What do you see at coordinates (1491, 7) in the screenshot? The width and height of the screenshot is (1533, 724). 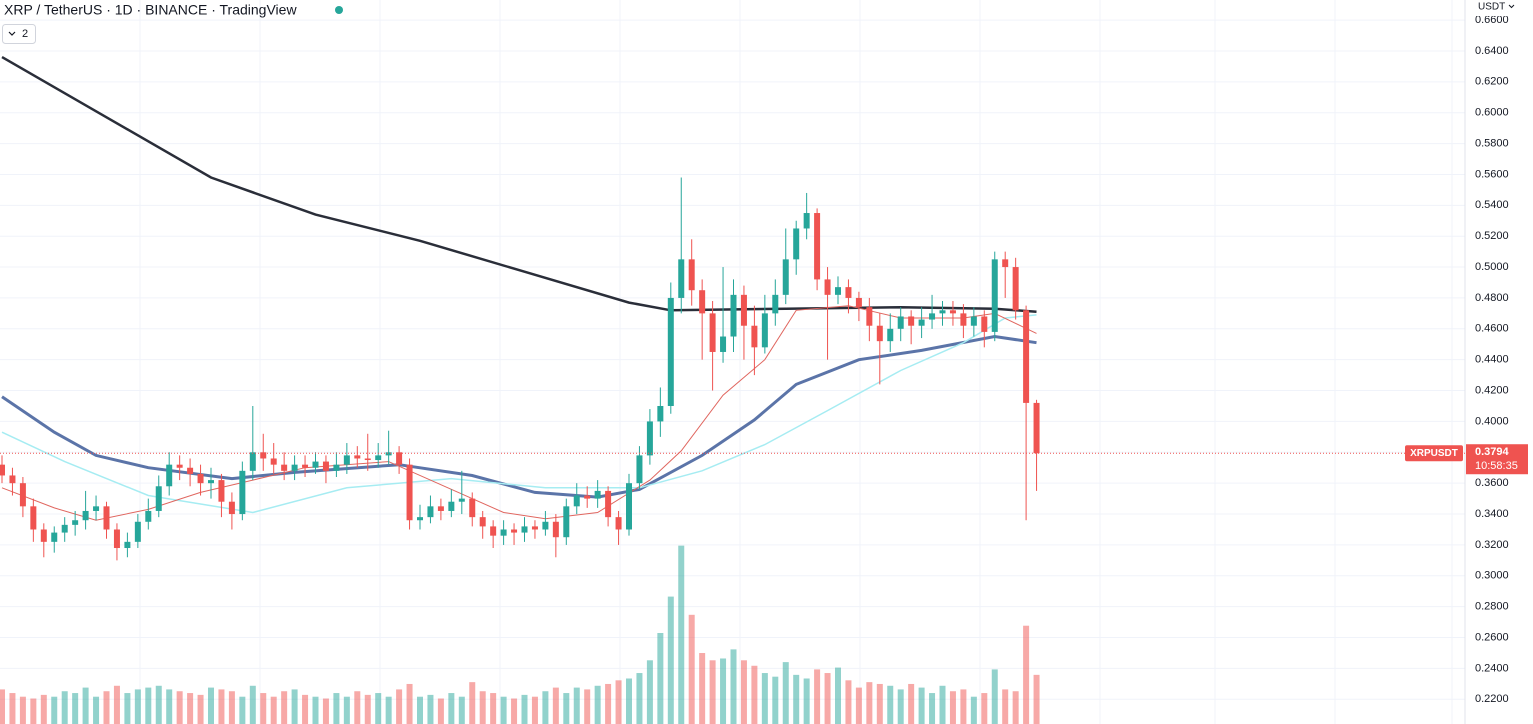 I see `currency-label: USDT` at bounding box center [1491, 7].